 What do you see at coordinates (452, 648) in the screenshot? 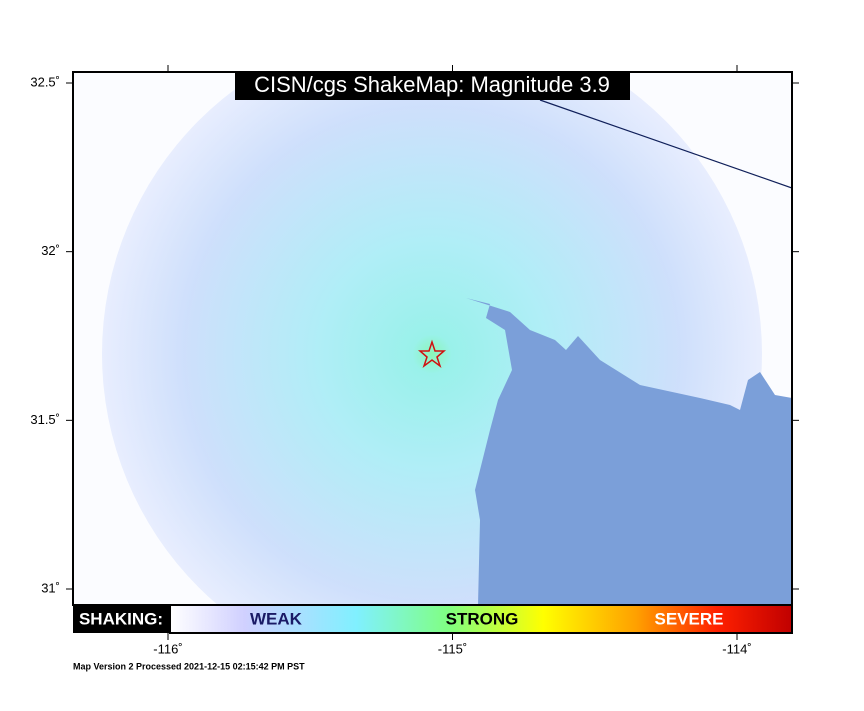
I see `lon-label: -115˚` at bounding box center [452, 648].